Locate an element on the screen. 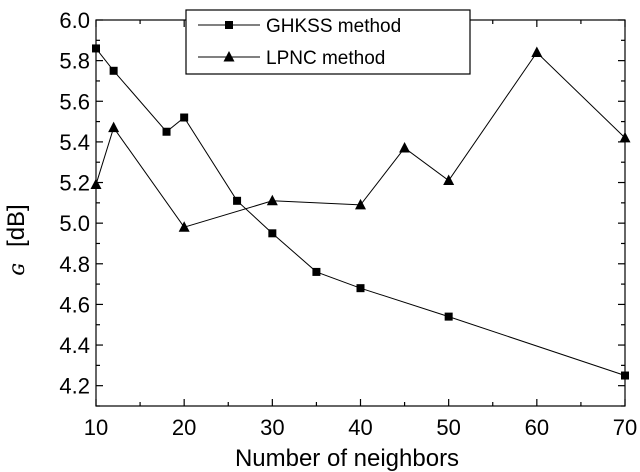 This screenshot has height=472, width=640. y-tick-label: 4.6 is located at coordinates (74, 304).